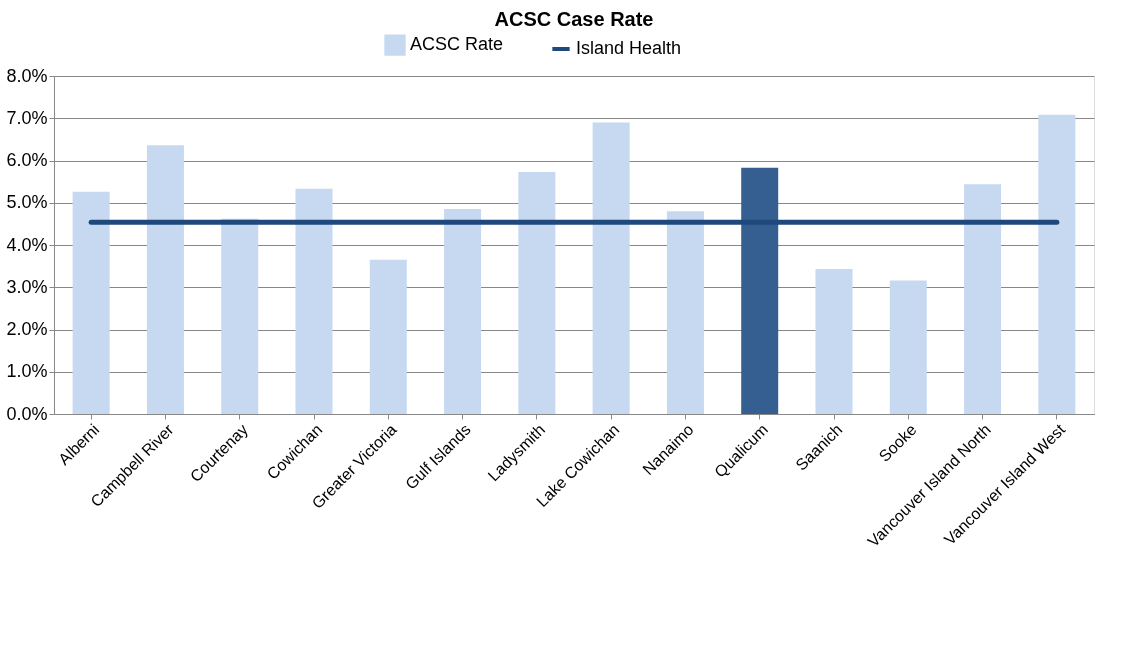 This screenshot has width=1136, height=654. I want to click on y-tick-label: 4.0%, so click(27, 244).